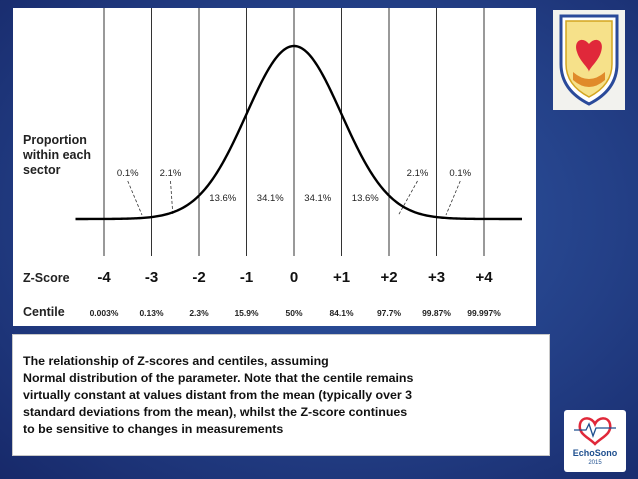 The image size is (638, 479). What do you see at coordinates (246, 313) in the screenshot?
I see `centile-tick-3: 15.9%` at bounding box center [246, 313].